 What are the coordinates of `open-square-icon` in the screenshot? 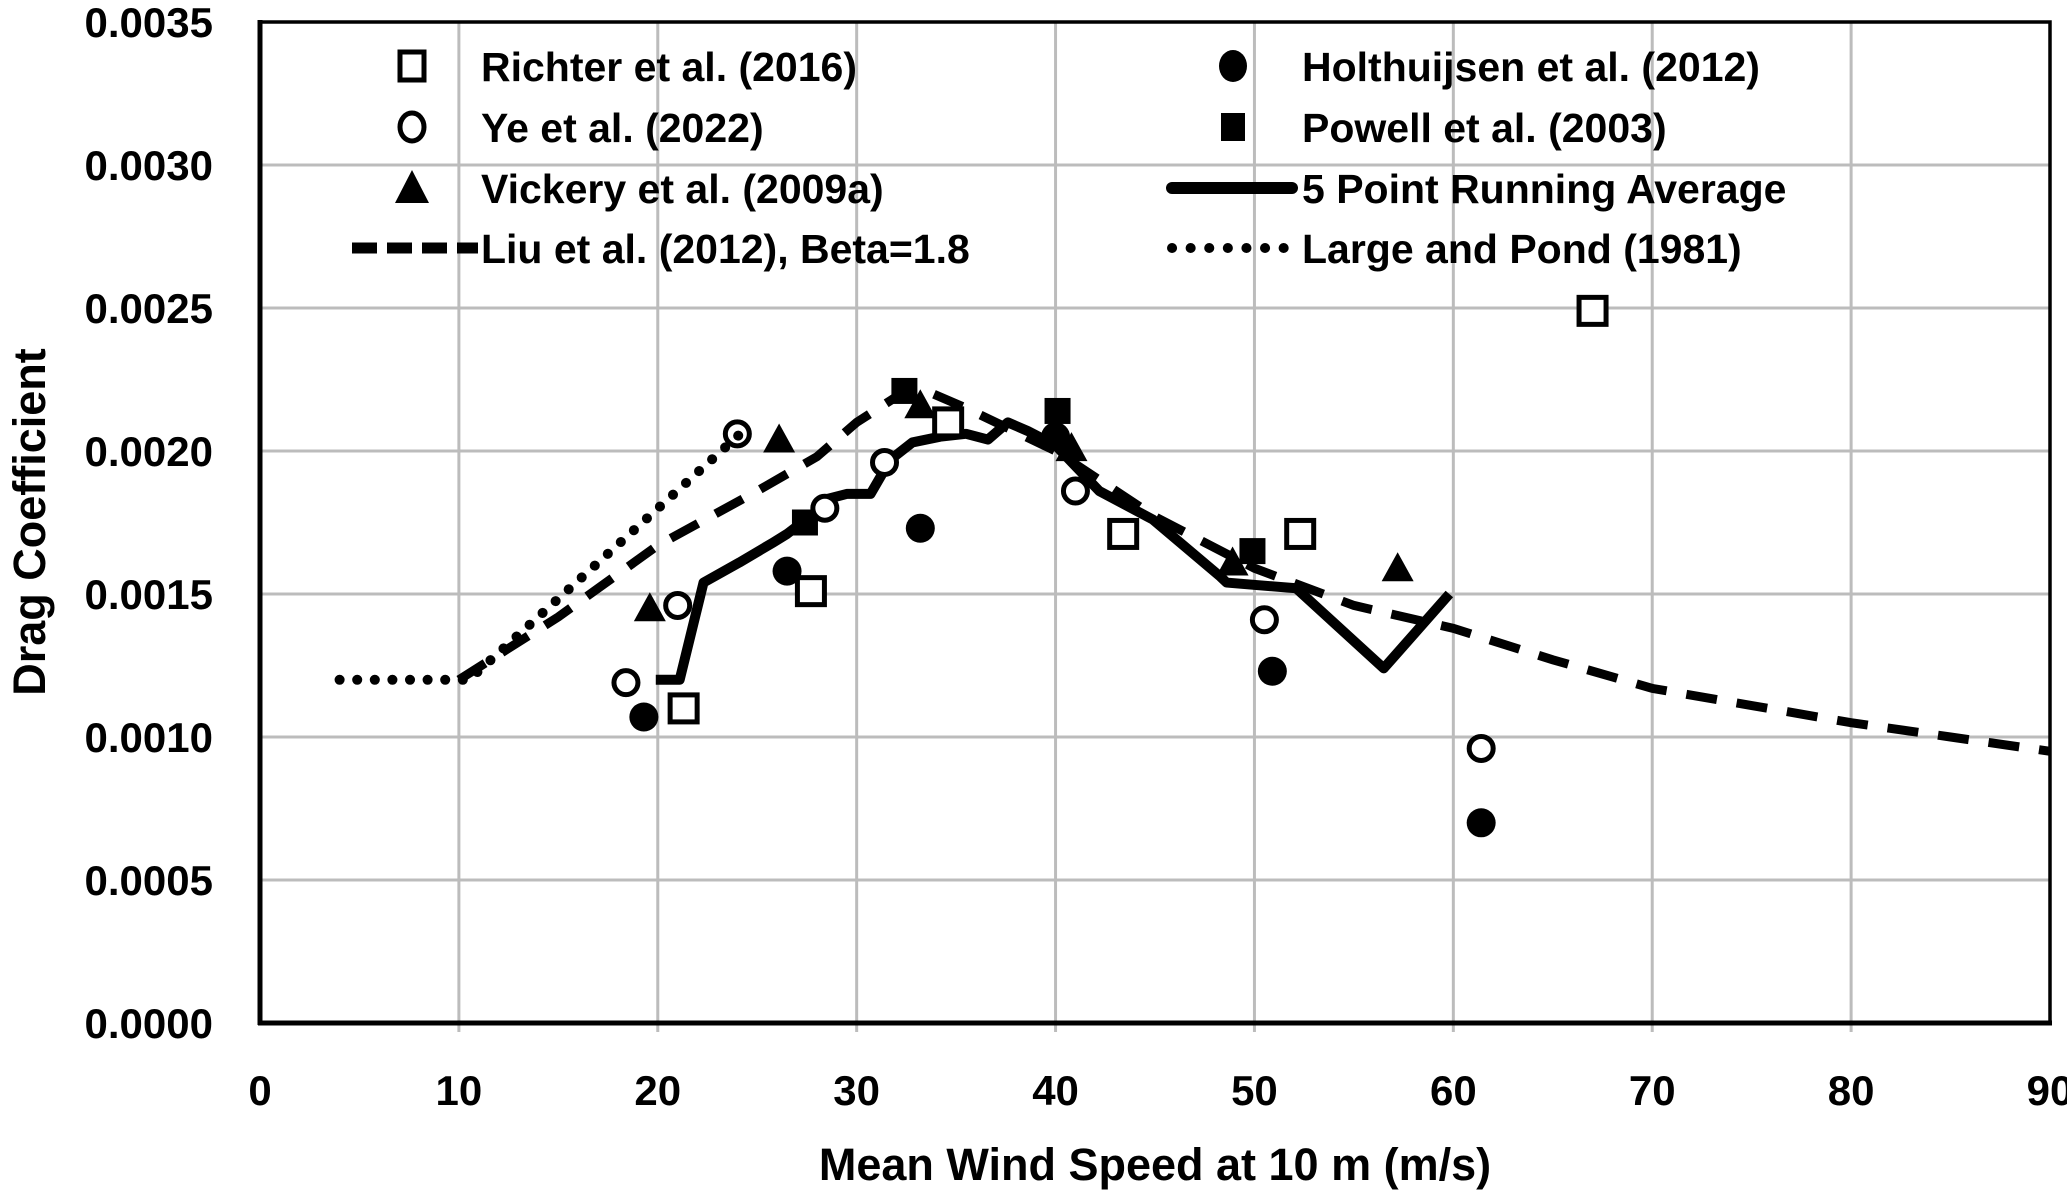 It's located at (412, 66).